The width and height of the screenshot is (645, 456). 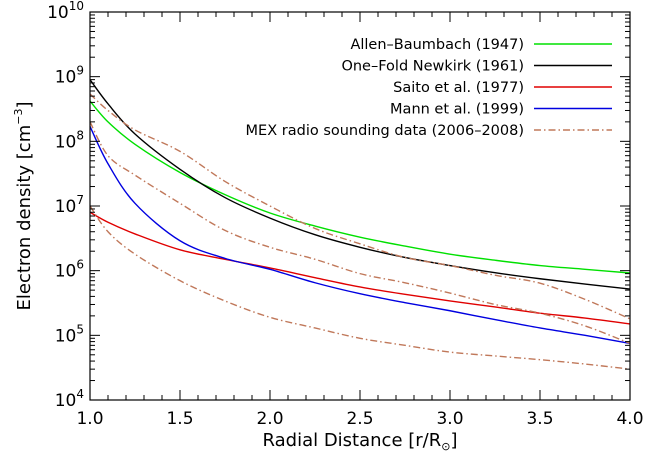 What do you see at coordinates (457, 110) in the screenshot?
I see `legend-label: Mann et al. (1999)` at bounding box center [457, 110].